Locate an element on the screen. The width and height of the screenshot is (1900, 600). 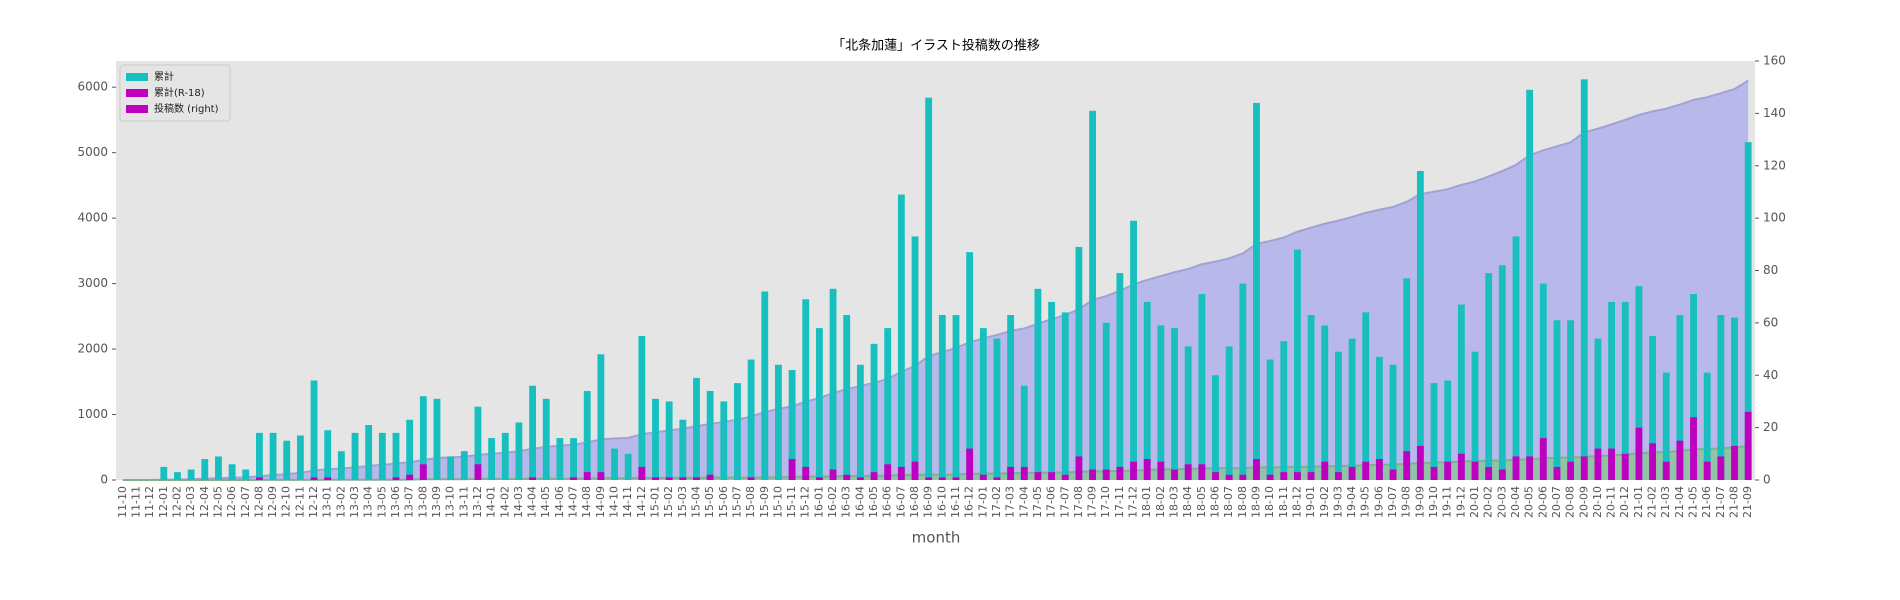
x-tick-label: 16-11 is located at coordinates (955, 502).